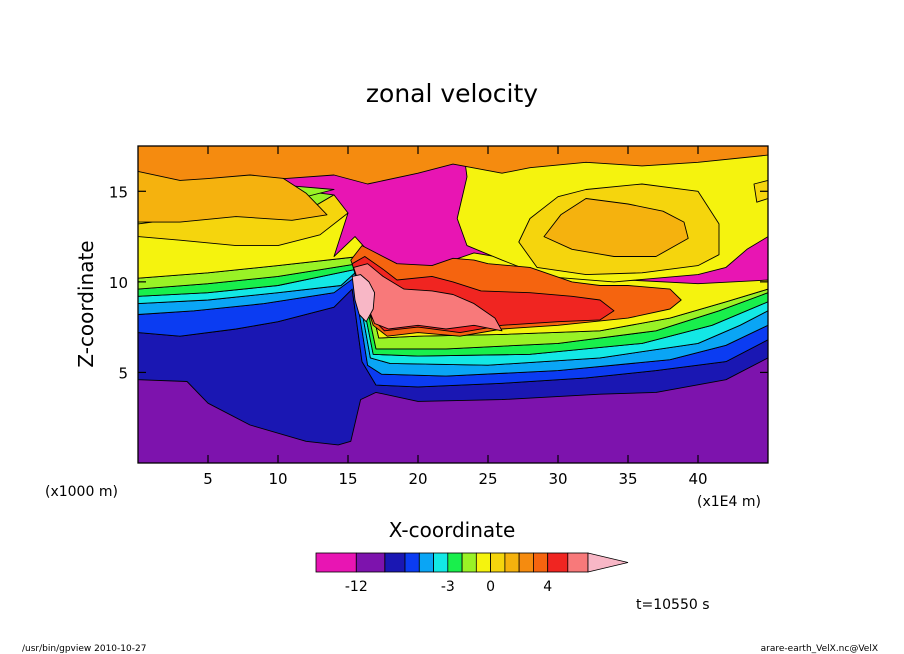 This screenshot has height=654, width=904. I want to click on x-unit-label: (x1E4 m), so click(729, 502).